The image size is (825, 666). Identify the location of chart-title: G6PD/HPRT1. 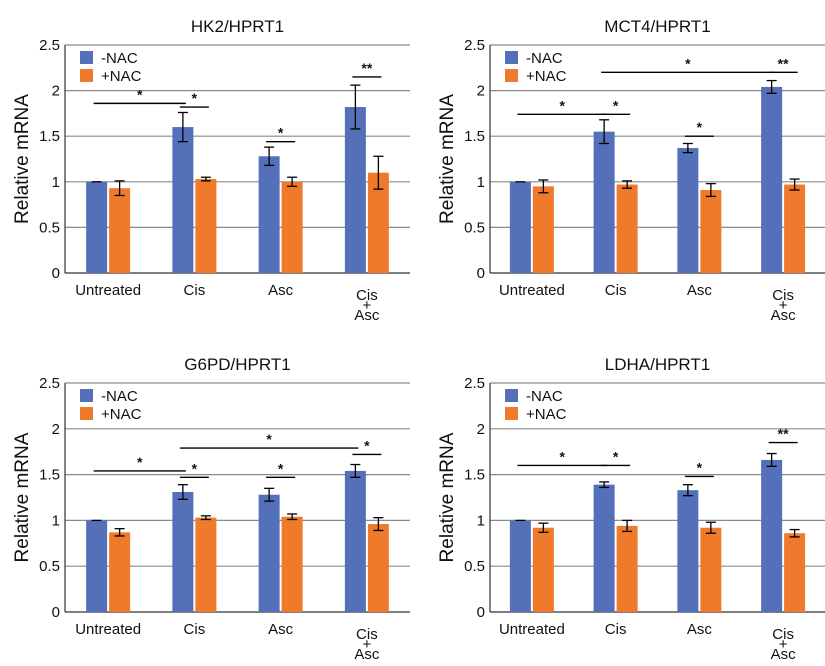
(237, 364).